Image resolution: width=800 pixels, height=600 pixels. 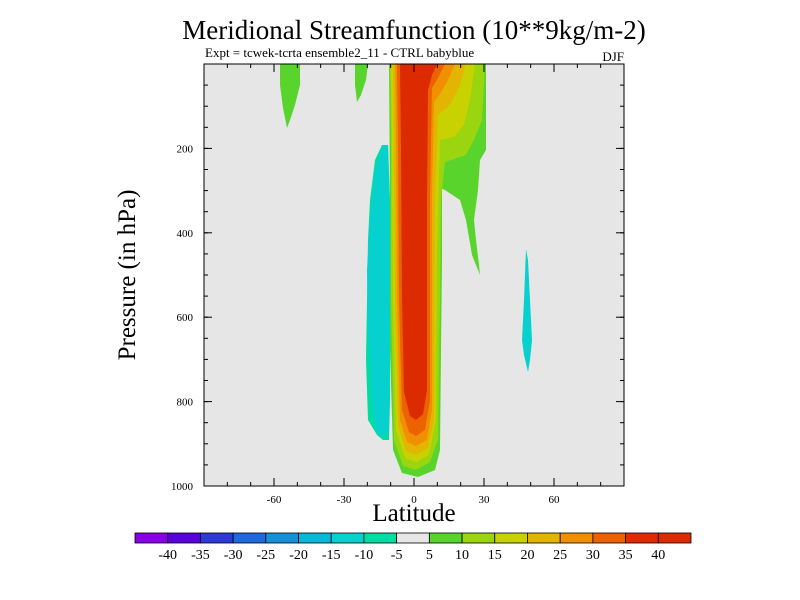 What do you see at coordinates (200, 555) in the screenshot?
I see `colorbar-label: -35` at bounding box center [200, 555].